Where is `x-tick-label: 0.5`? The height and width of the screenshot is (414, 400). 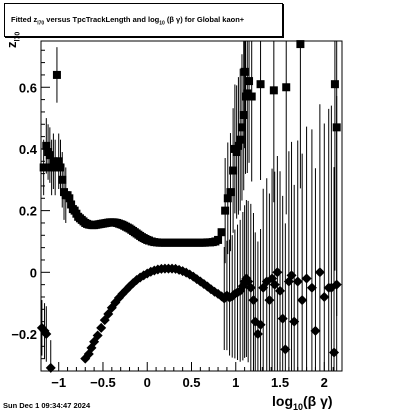 x-tick-label: 0.5 is located at coordinates (191, 382).